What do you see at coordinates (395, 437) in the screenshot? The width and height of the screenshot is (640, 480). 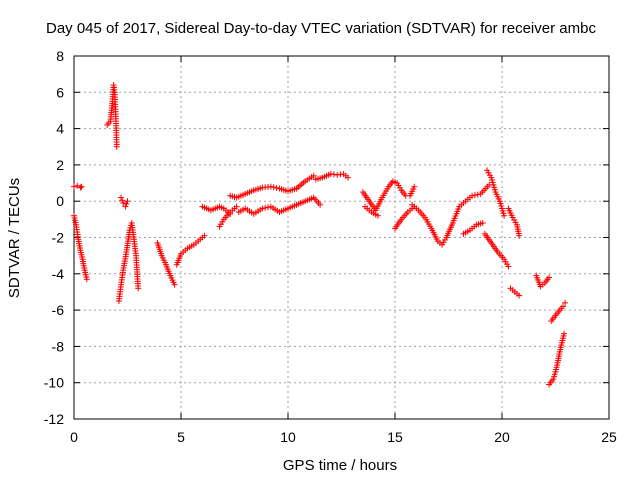 I see `x-tick-label: 15` at bounding box center [395, 437].